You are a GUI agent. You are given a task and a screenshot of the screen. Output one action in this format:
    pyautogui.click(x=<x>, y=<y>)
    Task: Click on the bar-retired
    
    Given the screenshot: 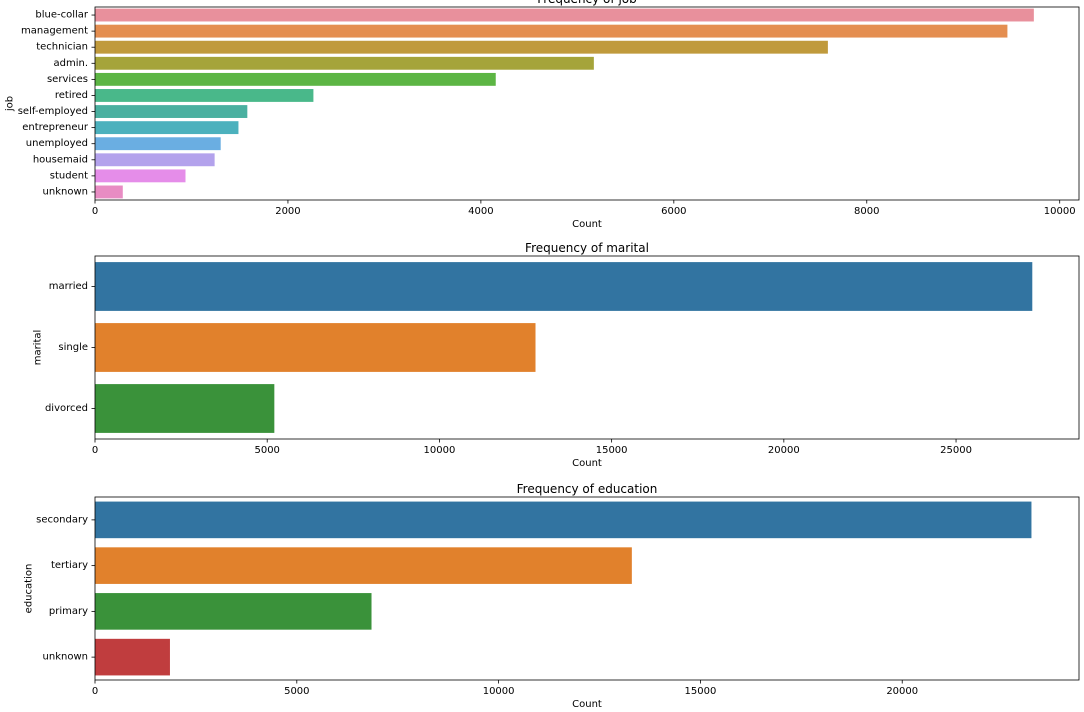 What is the action you would take?
    pyautogui.click(x=204, y=95)
    